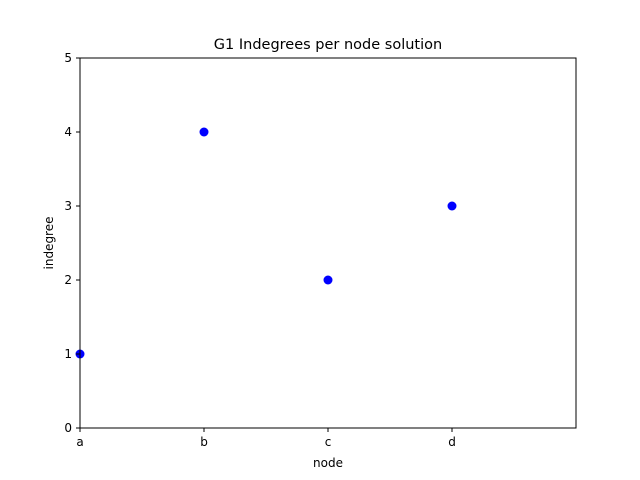 The image size is (640, 480). Describe the element at coordinates (68, 58) in the screenshot. I see `y-tick-label-5: 5` at that location.